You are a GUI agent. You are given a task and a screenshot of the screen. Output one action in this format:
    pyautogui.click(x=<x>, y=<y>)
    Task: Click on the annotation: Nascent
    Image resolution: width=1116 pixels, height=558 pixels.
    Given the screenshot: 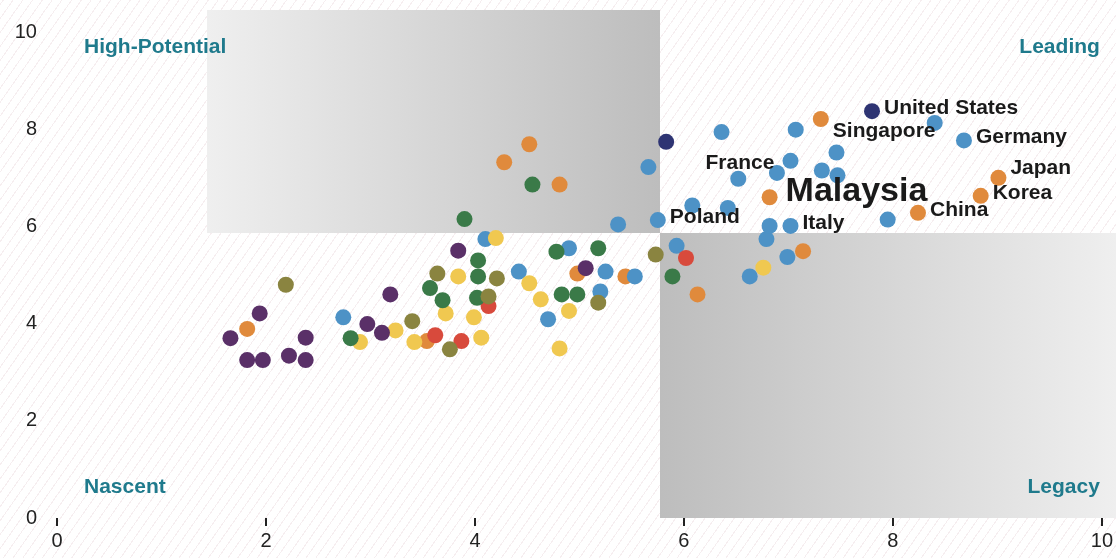 What is the action you would take?
    pyautogui.click(x=125, y=485)
    